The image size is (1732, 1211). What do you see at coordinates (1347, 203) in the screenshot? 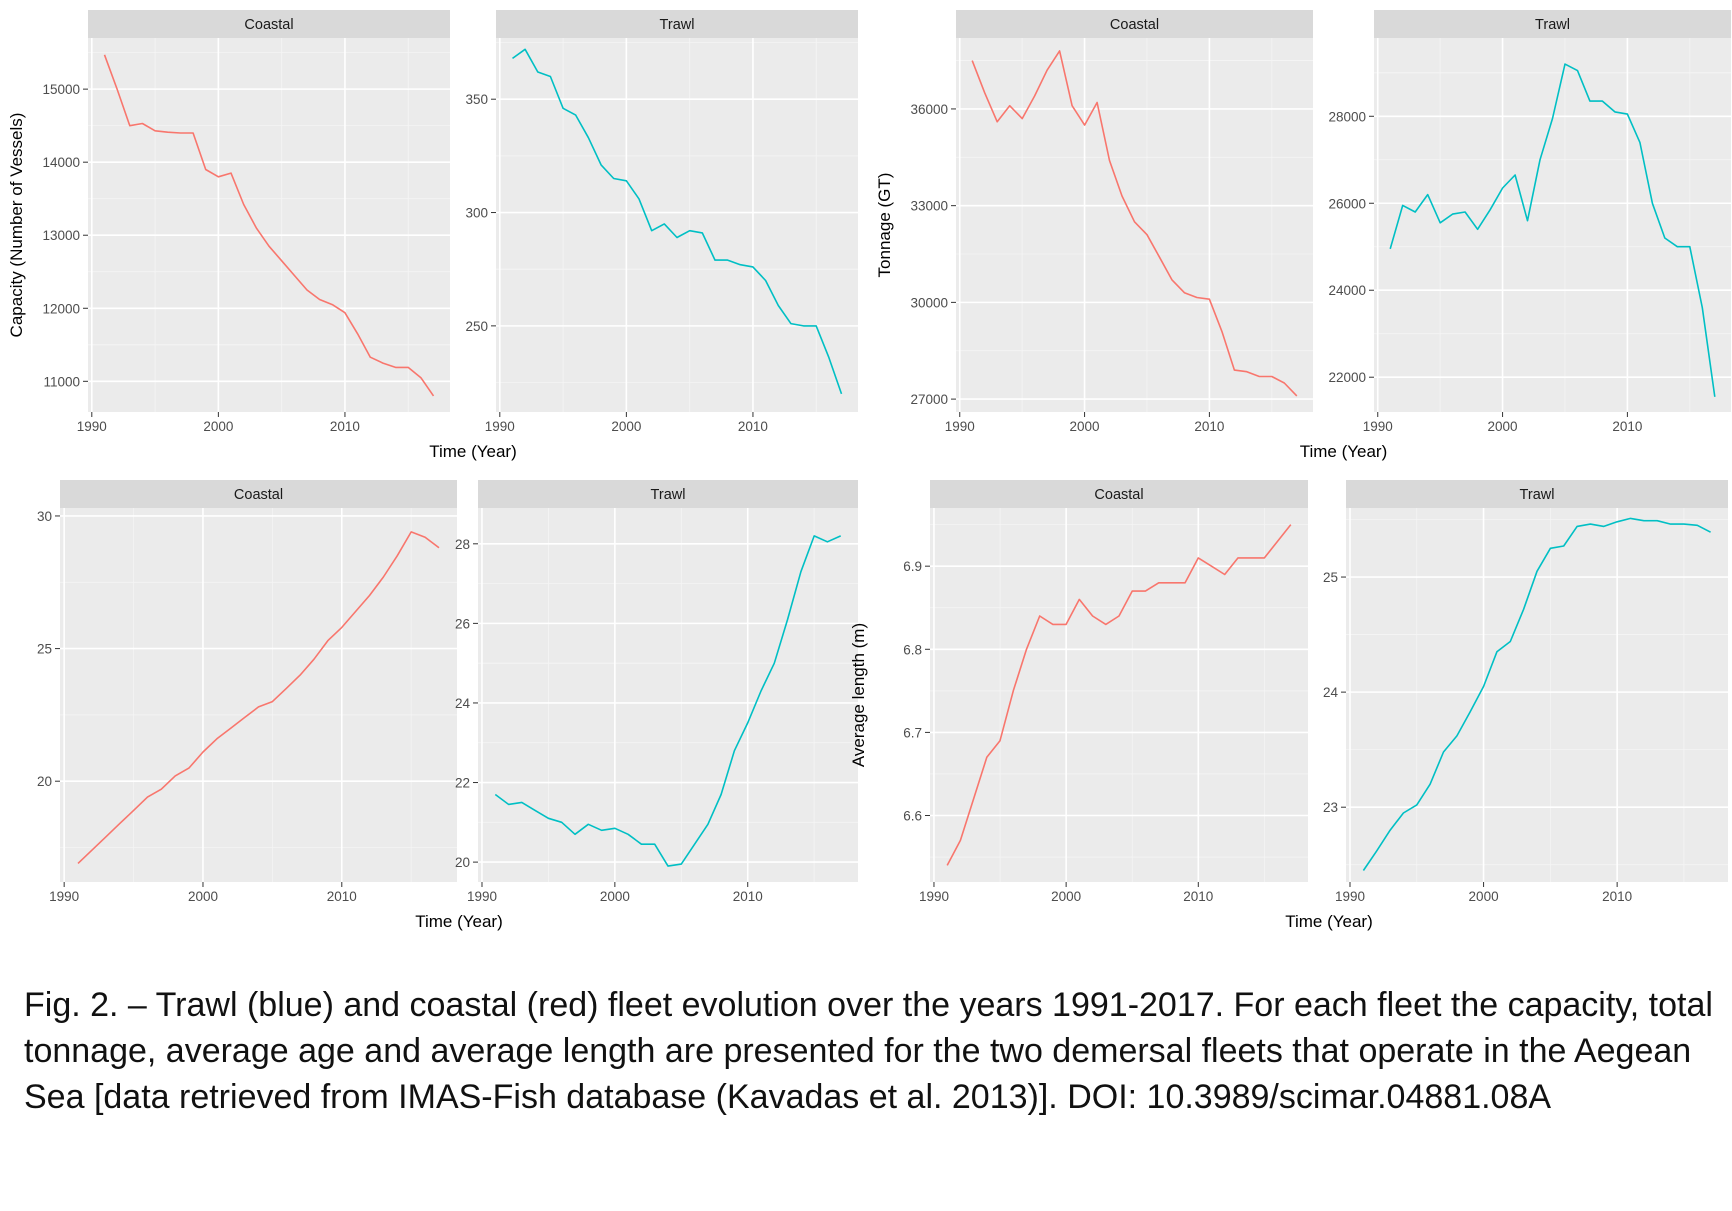
I see `y-tick-label: 26000` at bounding box center [1347, 203].